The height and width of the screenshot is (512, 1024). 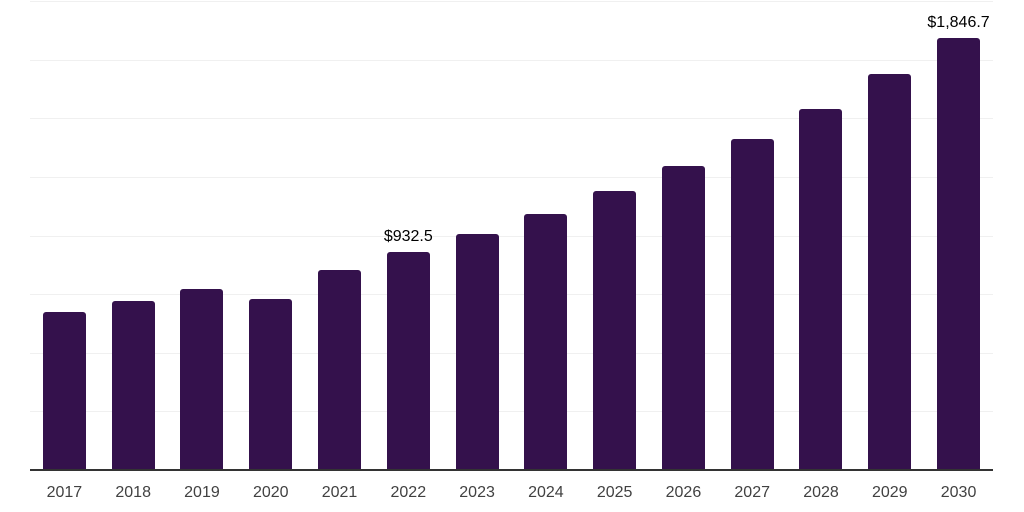 I want to click on bar-value-label-2030: $1,846.7, so click(x=958, y=22).